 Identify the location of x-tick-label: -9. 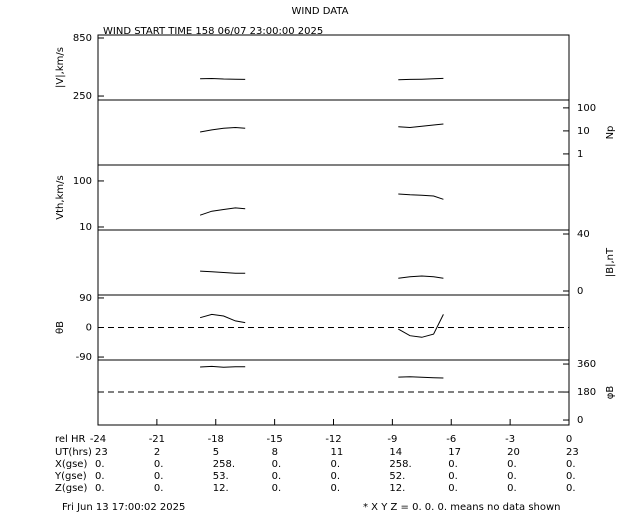
(392, 439).